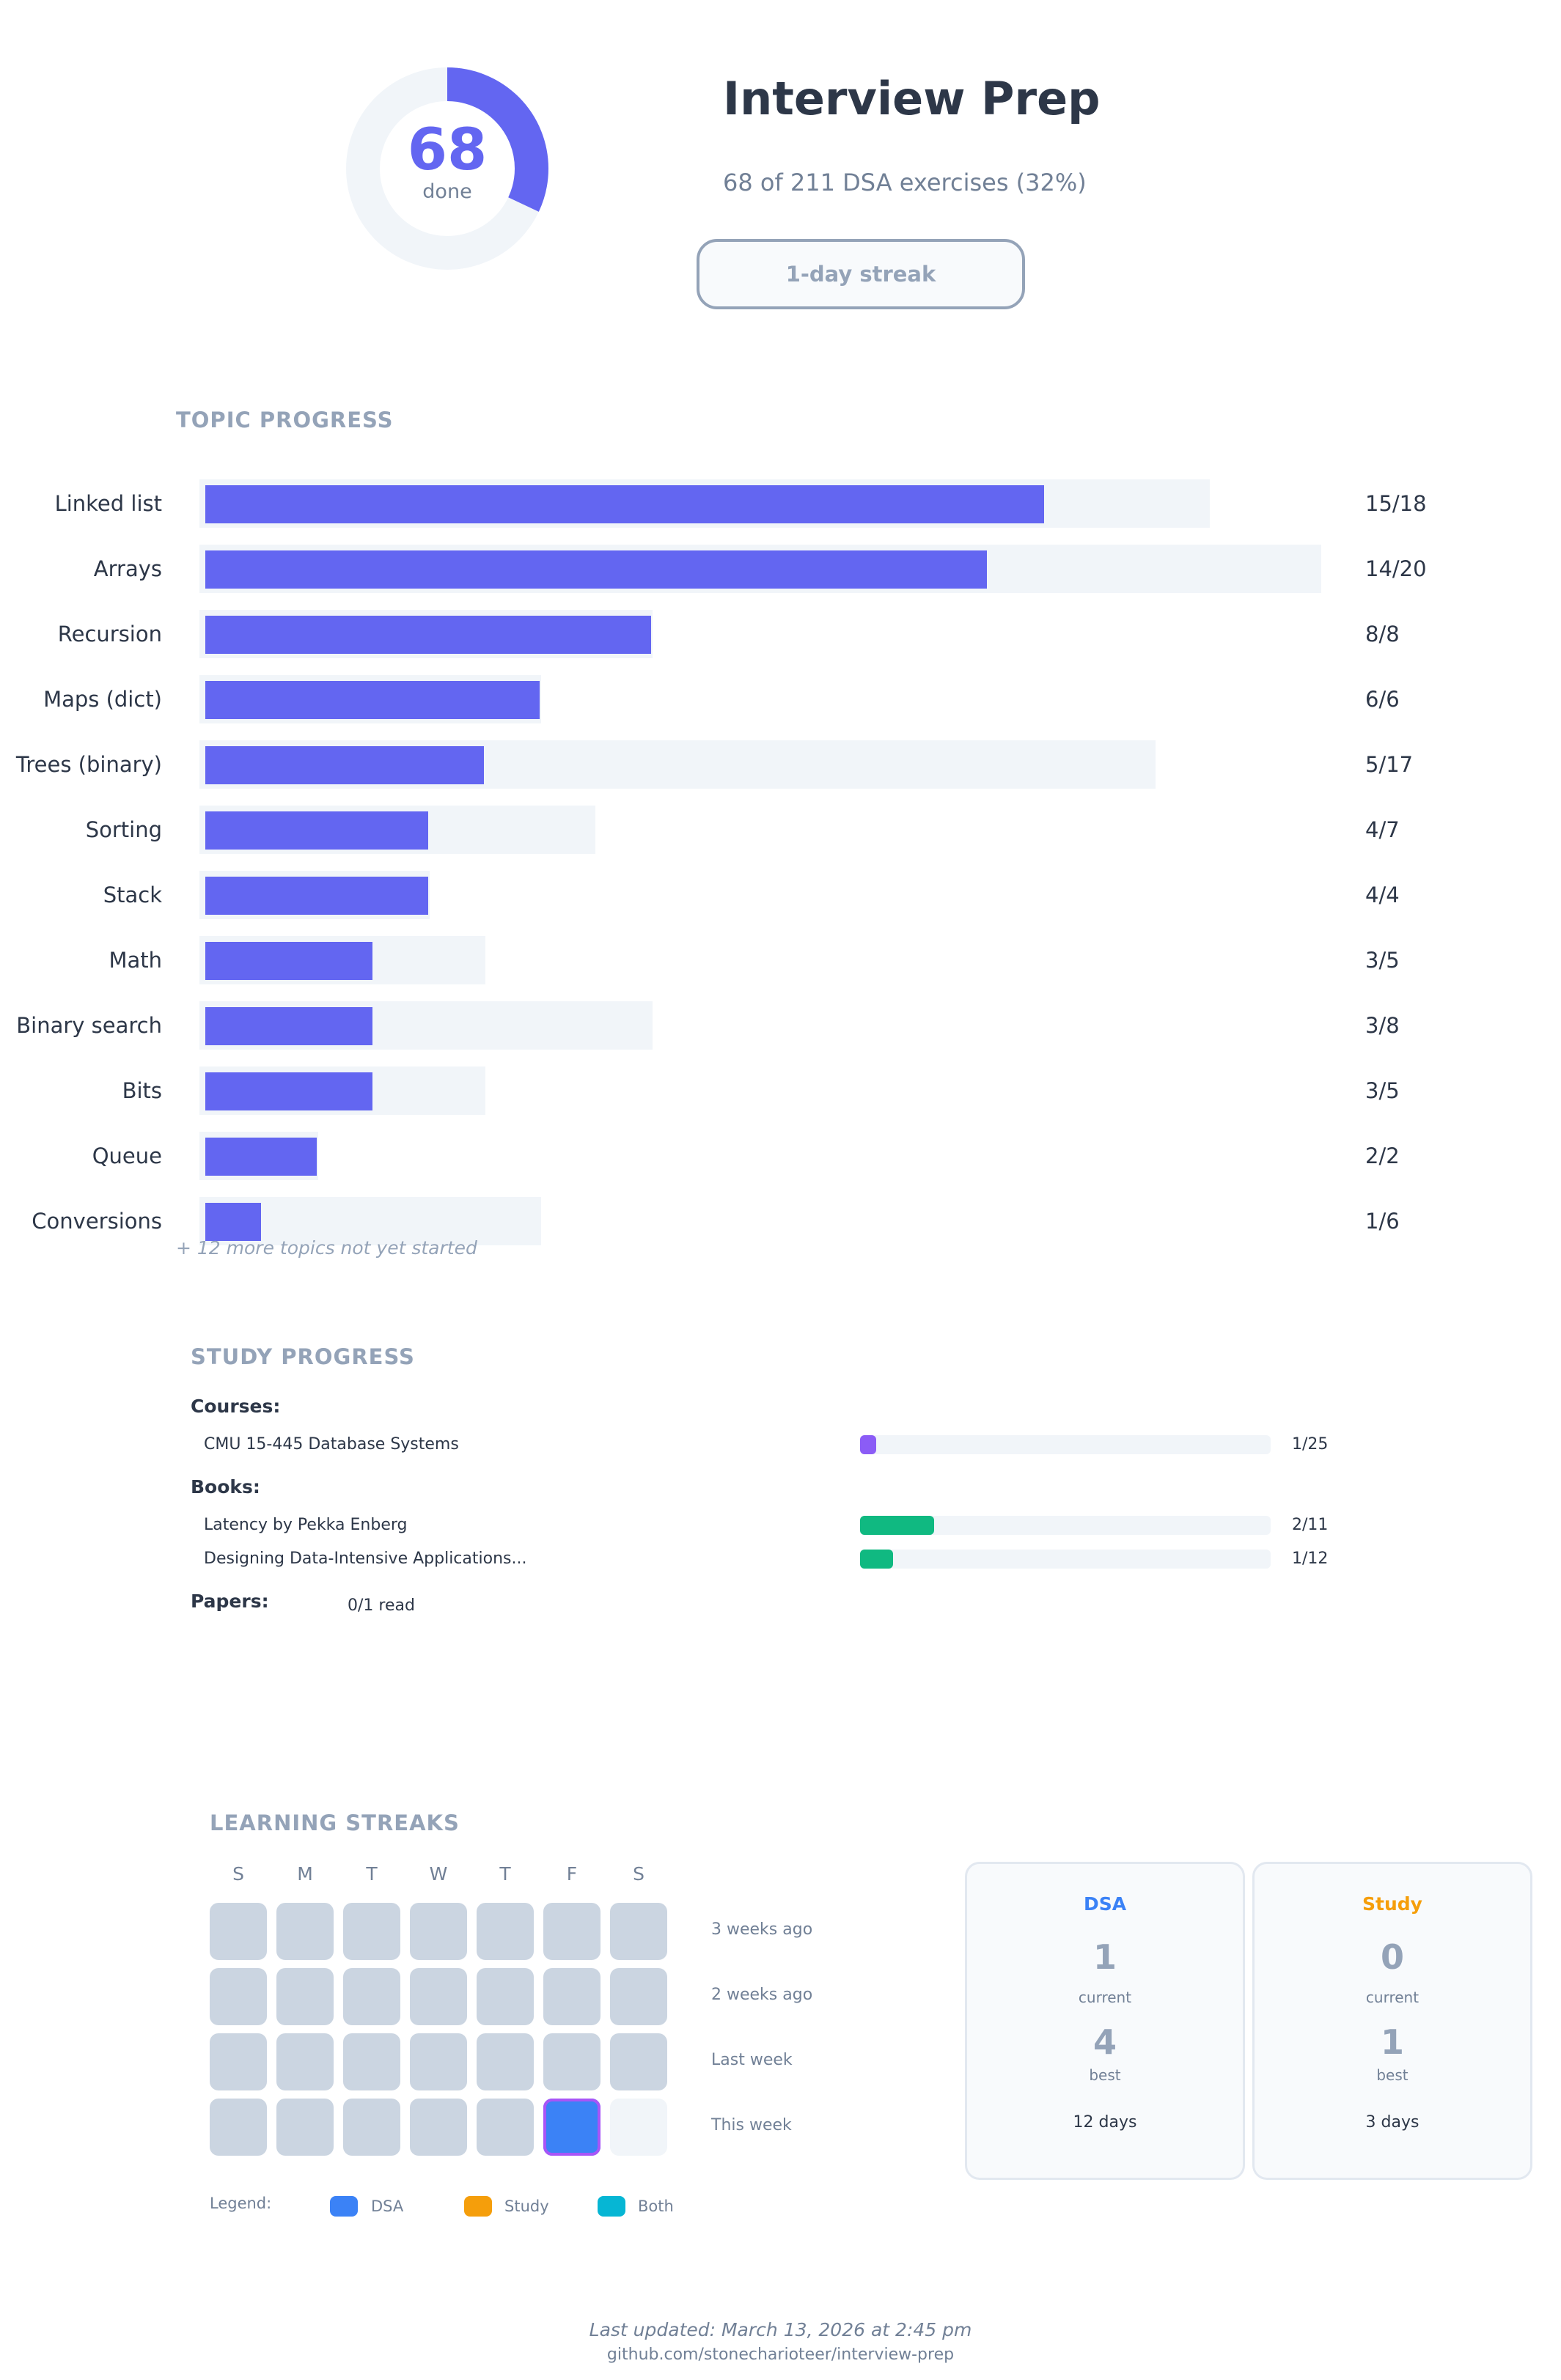 The width and height of the screenshot is (1561, 2380). Describe the element at coordinates (780, 829) in the screenshot. I see `topic-row: Sorting 4/7` at that location.